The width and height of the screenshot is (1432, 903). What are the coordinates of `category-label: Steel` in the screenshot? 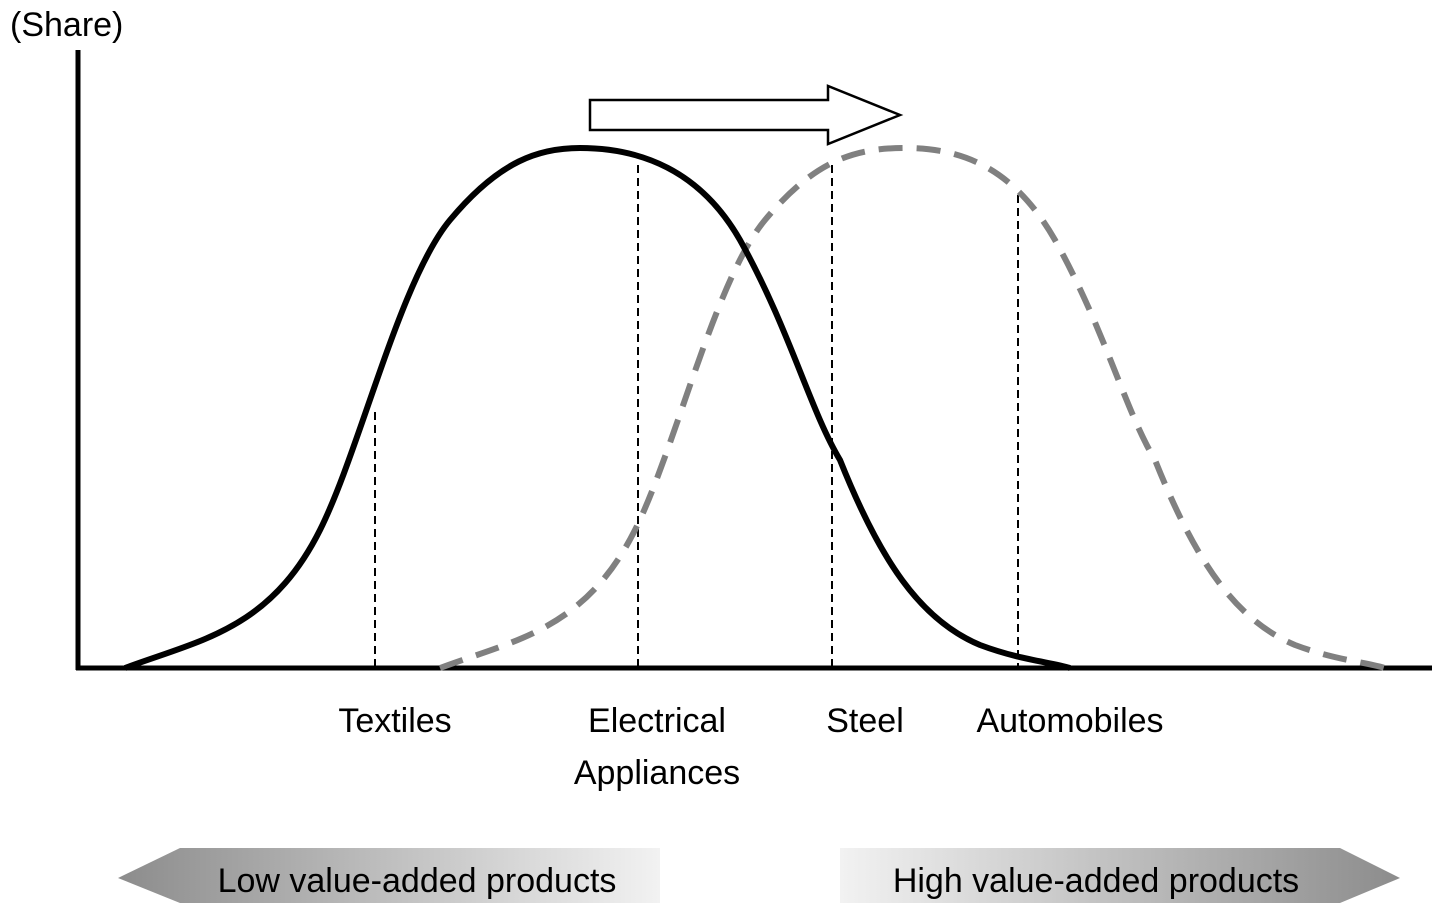 It's located at (865, 721).